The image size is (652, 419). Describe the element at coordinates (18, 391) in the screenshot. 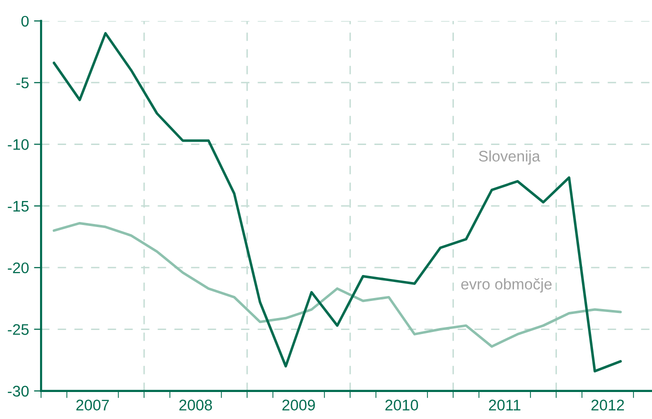

I see `y-tick-label: -30` at that location.